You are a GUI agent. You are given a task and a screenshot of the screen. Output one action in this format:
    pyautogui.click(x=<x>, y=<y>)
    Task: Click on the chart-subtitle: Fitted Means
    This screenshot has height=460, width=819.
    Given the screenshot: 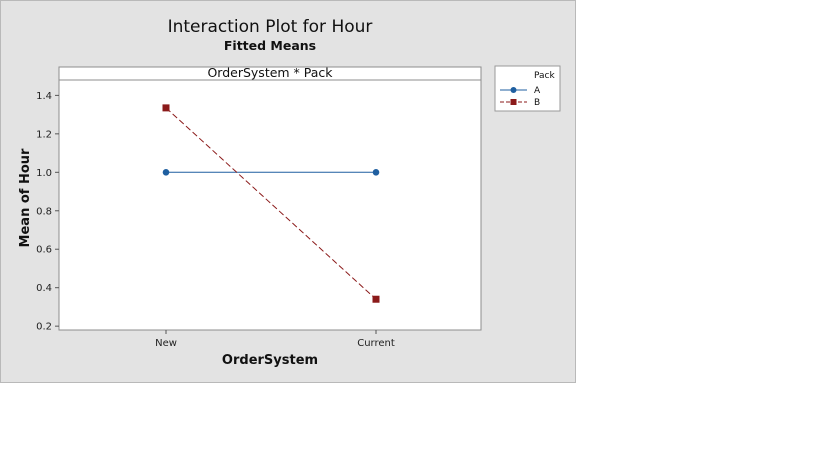 What is the action you would take?
    pyautogui.click(x=270, y=45)
    